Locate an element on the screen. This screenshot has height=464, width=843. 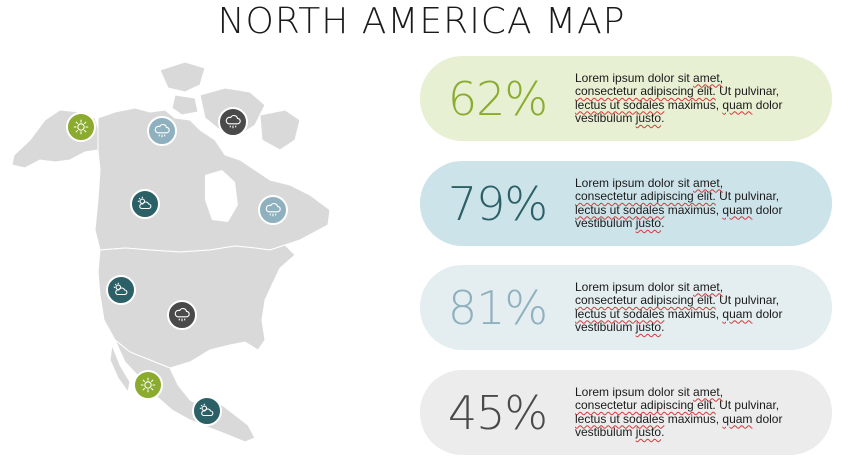
baja-region is located at coordinates (120, 368).